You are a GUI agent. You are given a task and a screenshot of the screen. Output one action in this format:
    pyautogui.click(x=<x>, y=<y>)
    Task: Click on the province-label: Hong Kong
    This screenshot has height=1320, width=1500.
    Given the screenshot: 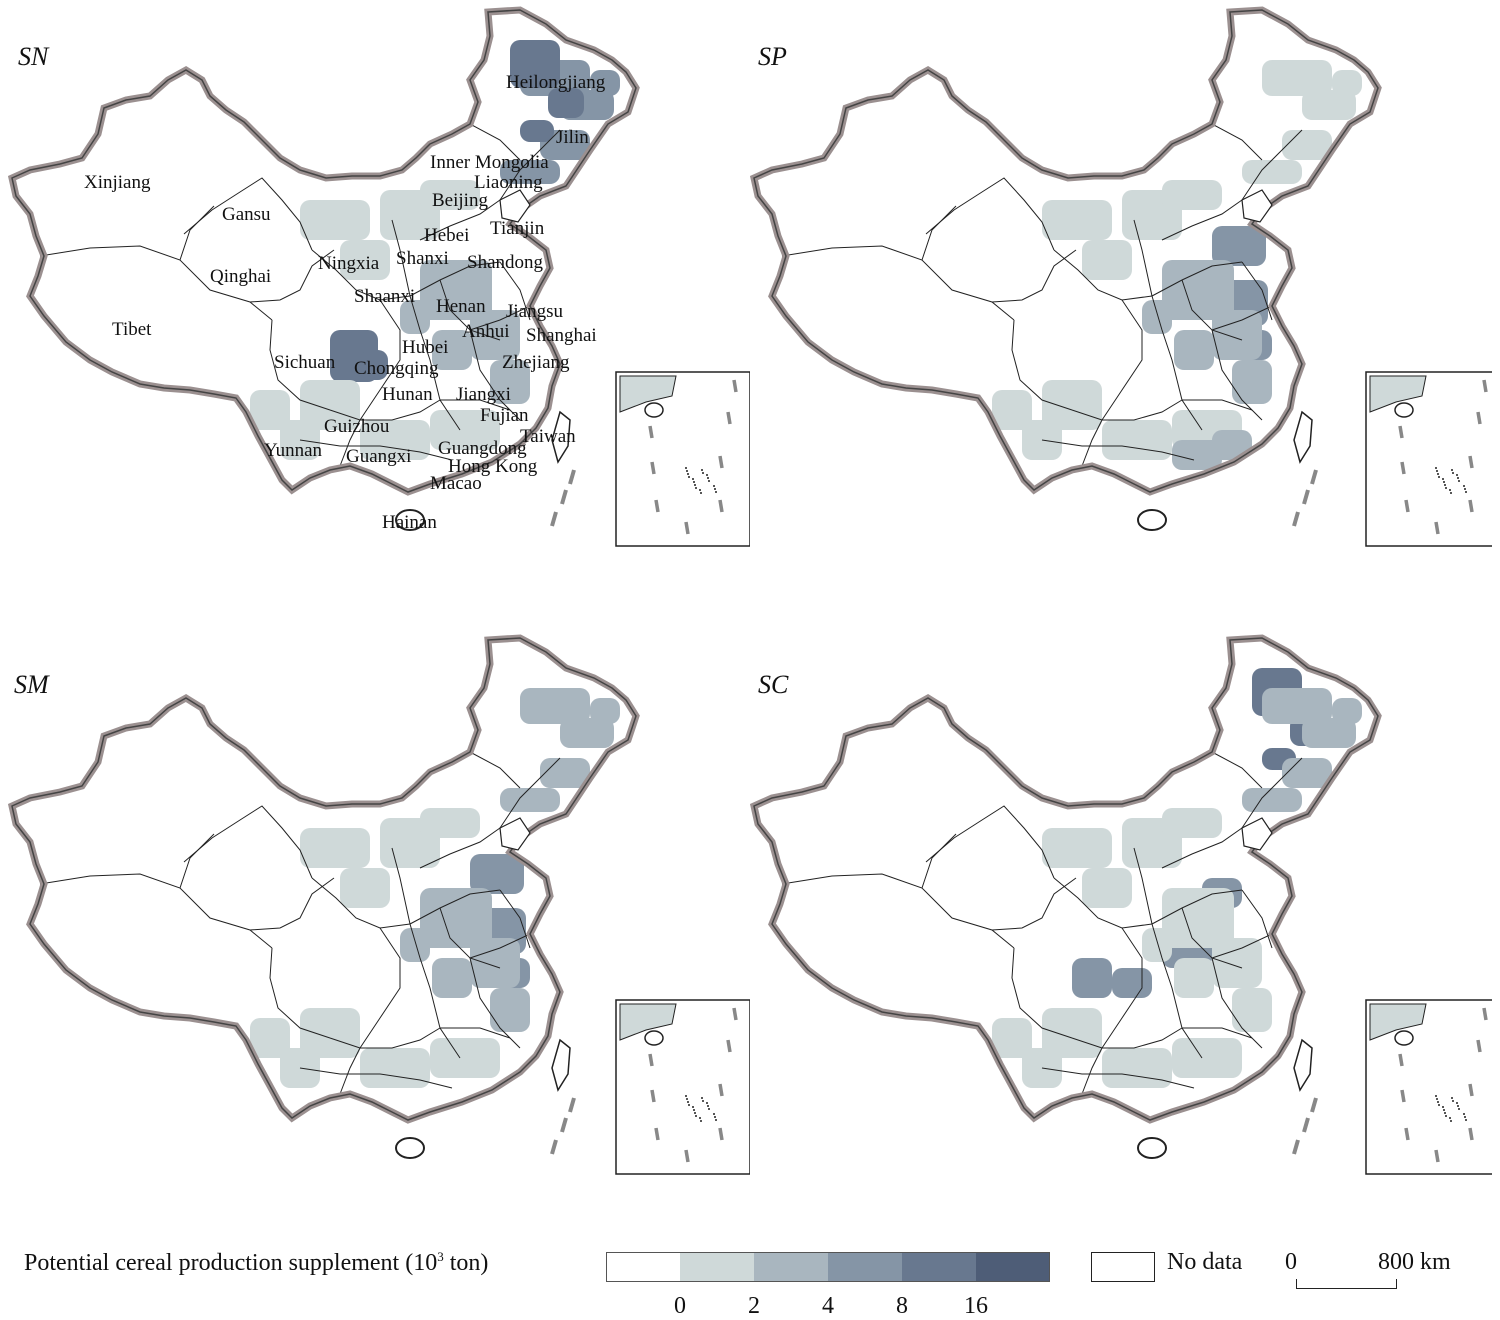 What is the action you would take?
    pyautogui.click(x=493, y=466)
    